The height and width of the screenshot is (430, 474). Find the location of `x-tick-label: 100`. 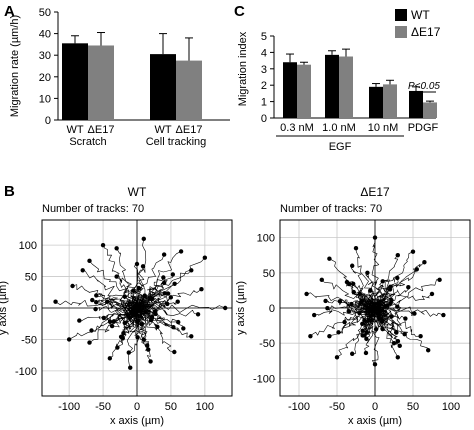

x-tick-label: 100 is located at coordinates (205, 407).